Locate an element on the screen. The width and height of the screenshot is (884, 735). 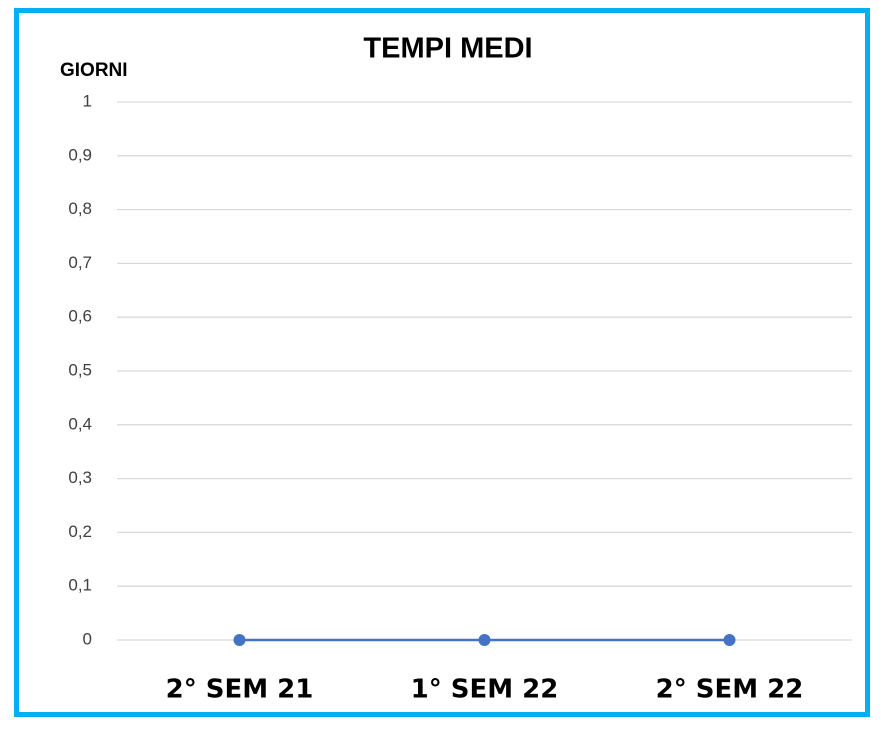
x-tick-label: 1° SEM 22 is located at coordinates (485, 690).